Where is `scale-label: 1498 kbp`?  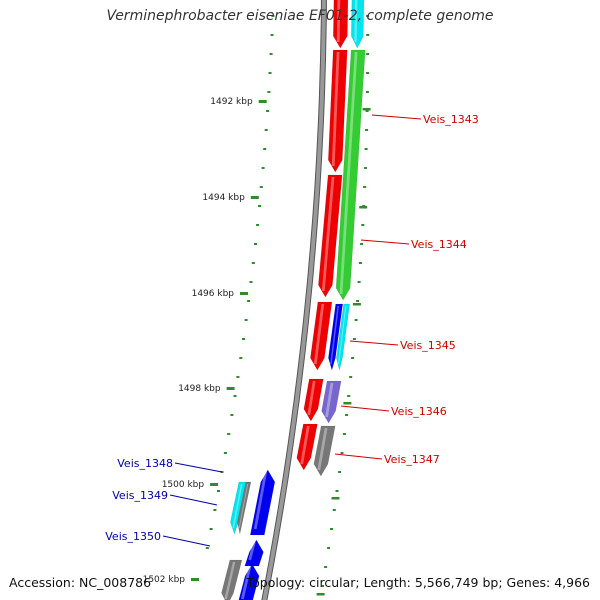
scale-label: 1498 kbp is located at coordinates (199, 389).